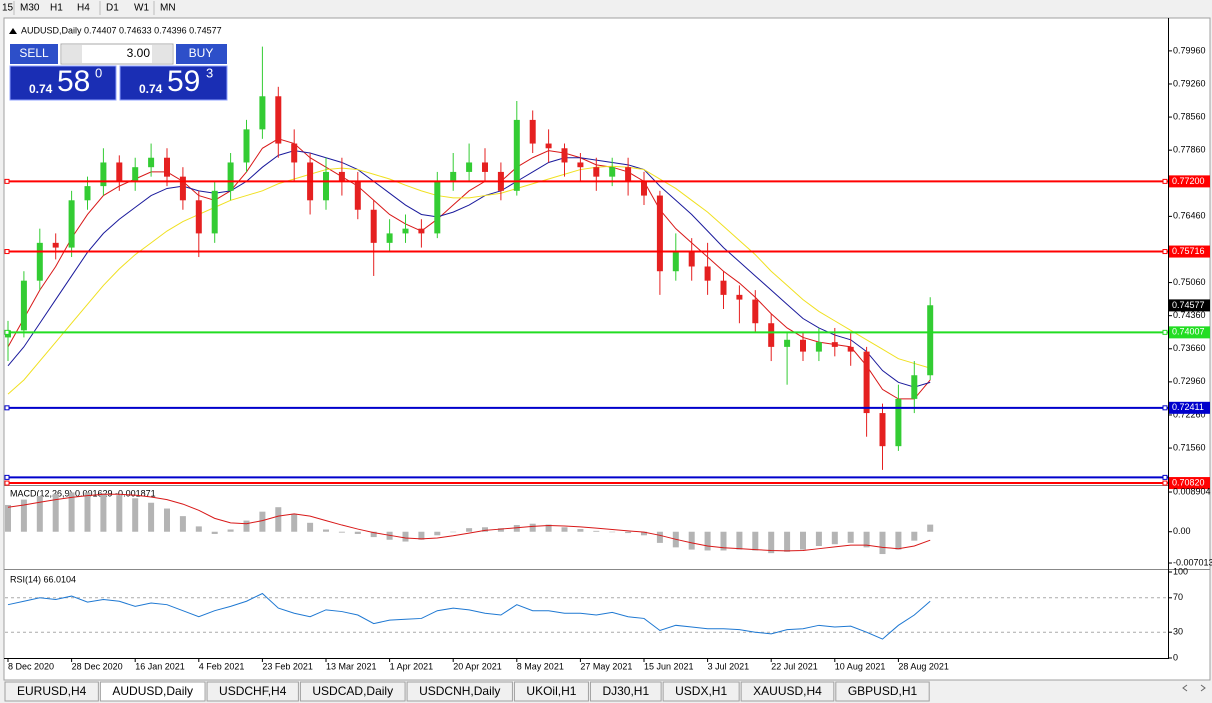 The width and height of the screenshot is (1212, 703). What do you see at coordinates (1189, 83) in the screenshot?
I see `y-tick-label: 0.79260` at bounding box center [1189, 83].